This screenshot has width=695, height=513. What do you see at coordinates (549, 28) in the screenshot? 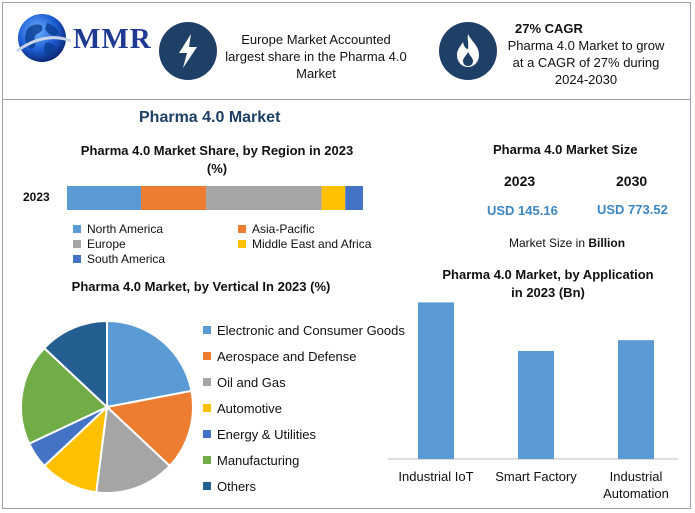
I see `highlight-title: 27% CAGR` at bounding box center [549, 28].